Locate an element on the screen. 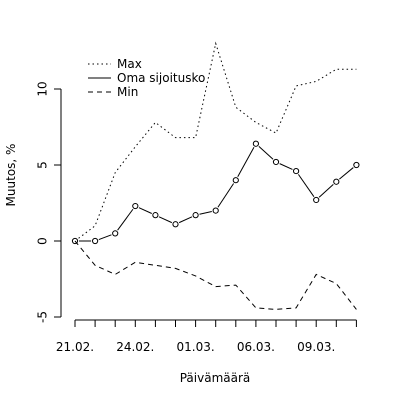 The image size is (400, 400). y-tick-label: 10 is located at coordinates (43, 88).